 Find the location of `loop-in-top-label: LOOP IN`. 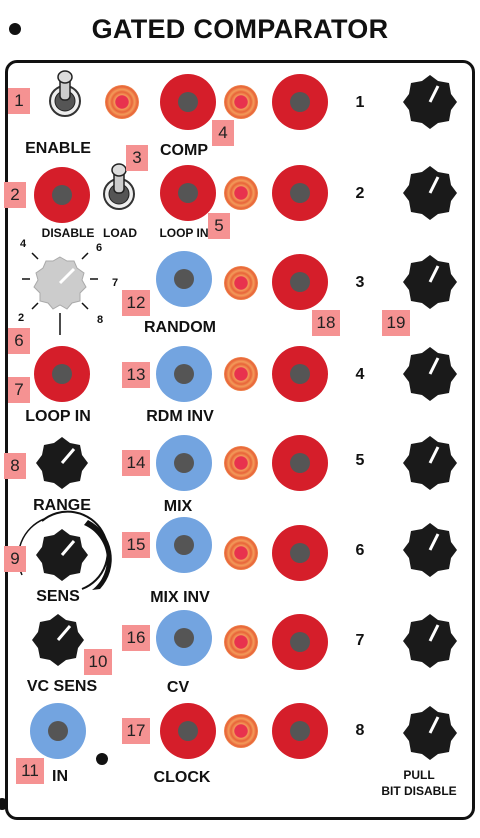

loop-in-top-label: LOOP IN is located at coordinates (183, 233).